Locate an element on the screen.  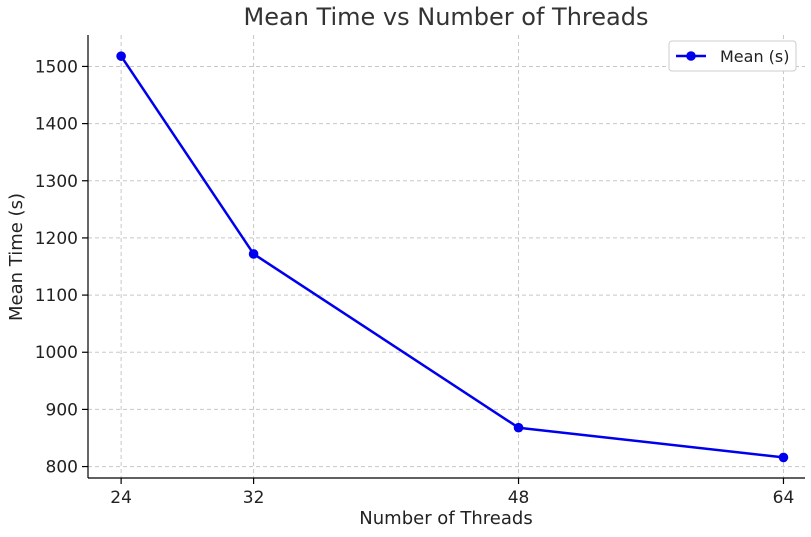
x-tick-label: 64 is located at coordinates (784, 498).